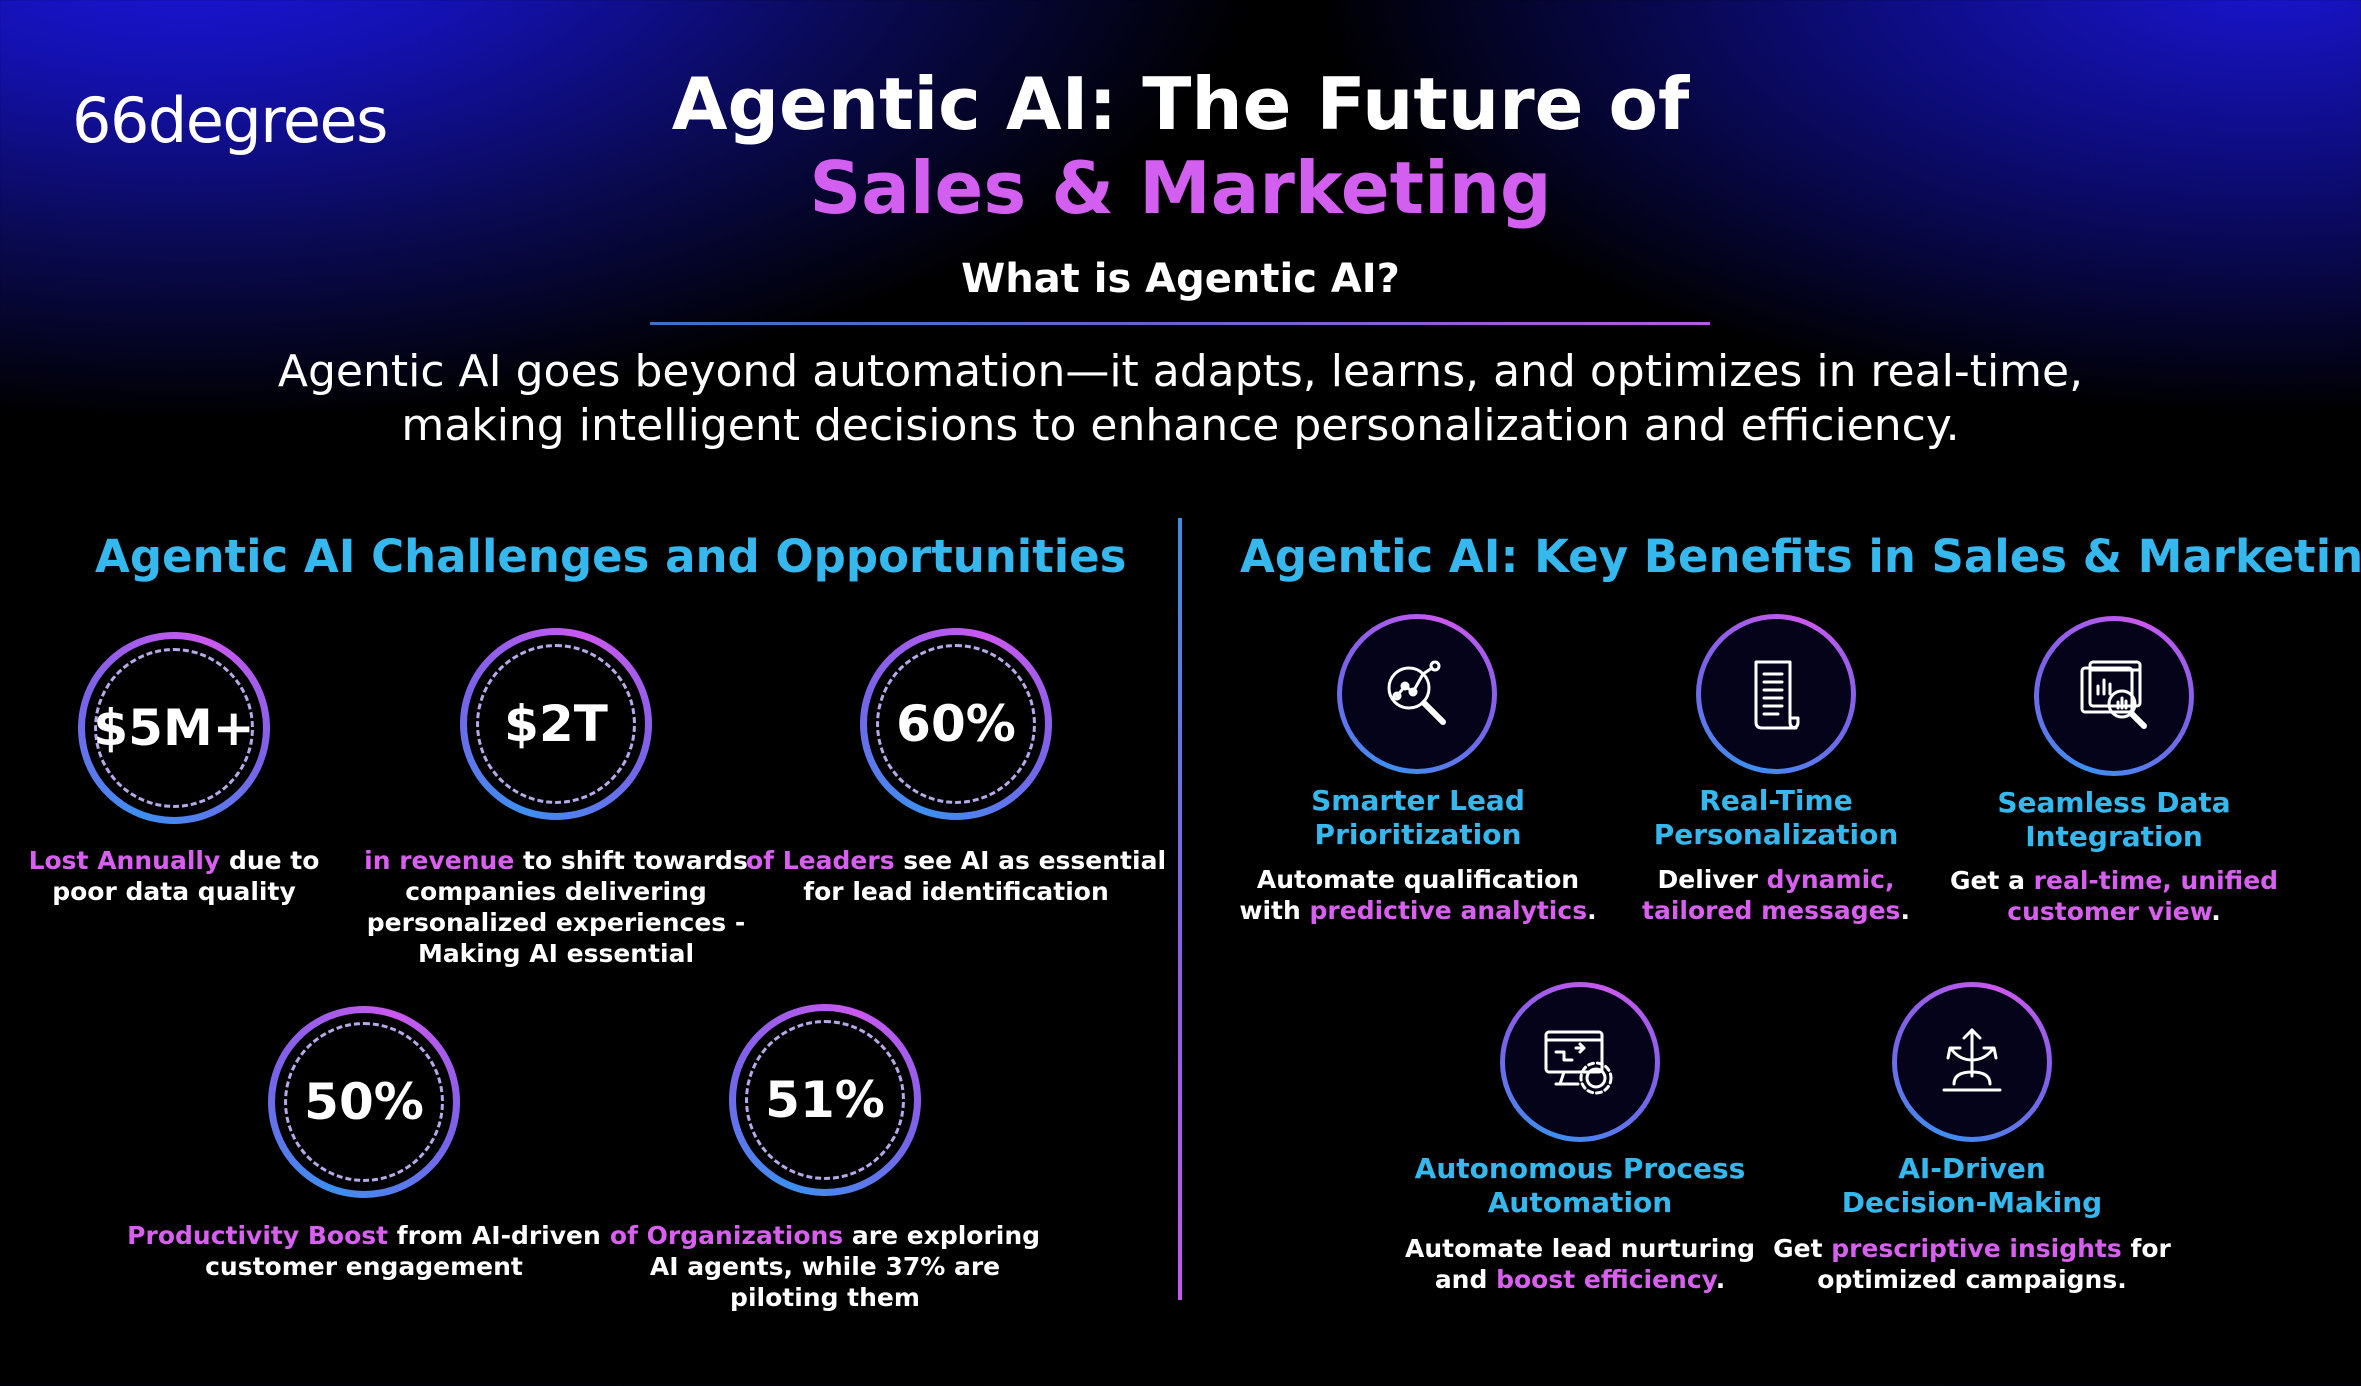  I want to click on company-logo: 66degrees, so click(230, 120).